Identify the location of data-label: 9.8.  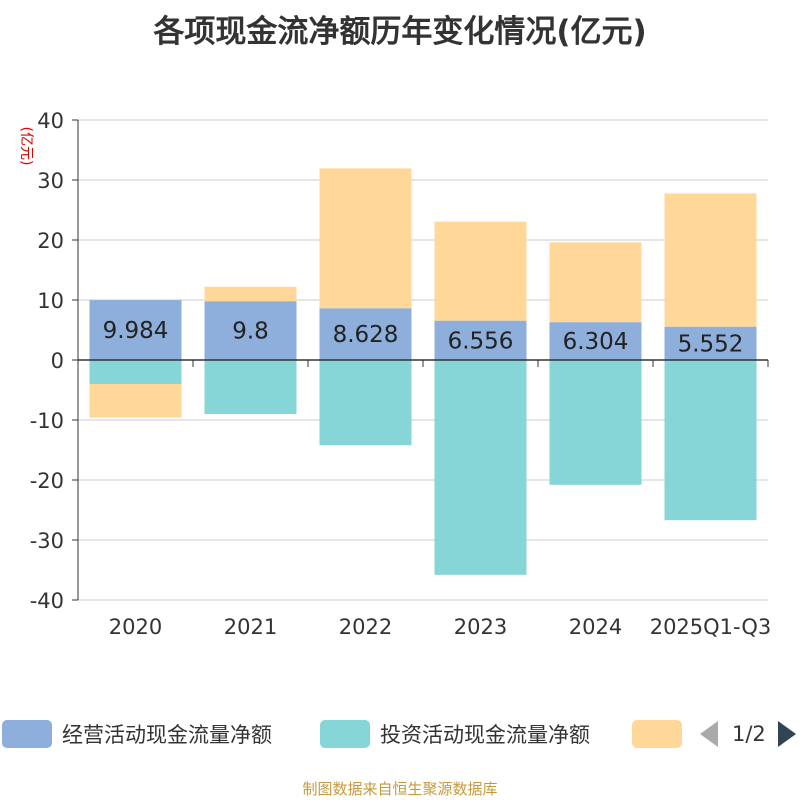
(250, 332).